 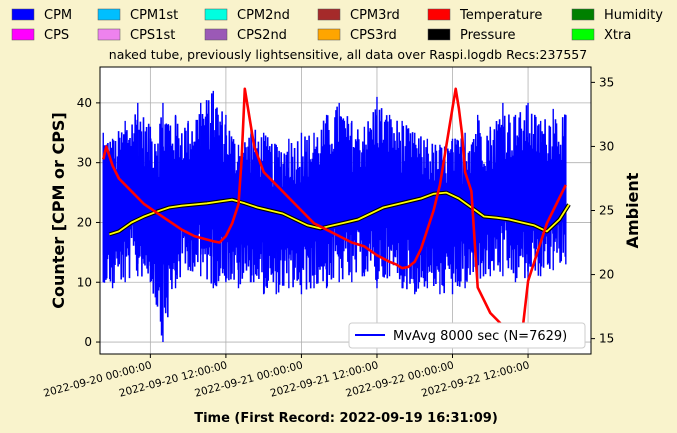 I want to click on y-axis-ticks: 0 10 20 30 40, so click(x=88, y=222).